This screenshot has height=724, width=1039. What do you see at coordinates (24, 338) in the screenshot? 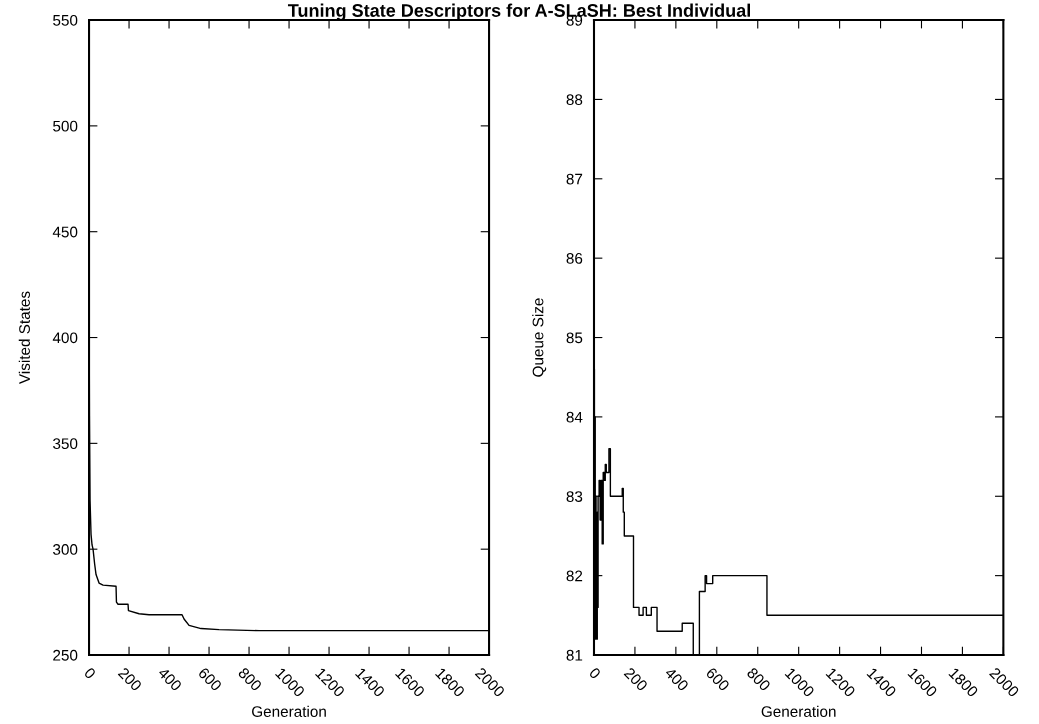
I see `y-axis-title: Visited States` at bounding box center [24, 338].